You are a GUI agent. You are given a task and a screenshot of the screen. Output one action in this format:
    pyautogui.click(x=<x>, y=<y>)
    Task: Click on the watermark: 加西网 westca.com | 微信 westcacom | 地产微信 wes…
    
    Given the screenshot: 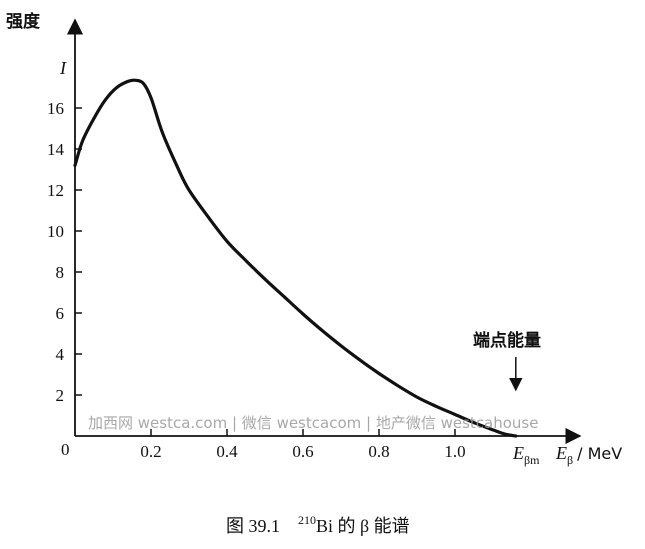 What is the action you would take?
    pyautogui.click(x=313, y=423)
    